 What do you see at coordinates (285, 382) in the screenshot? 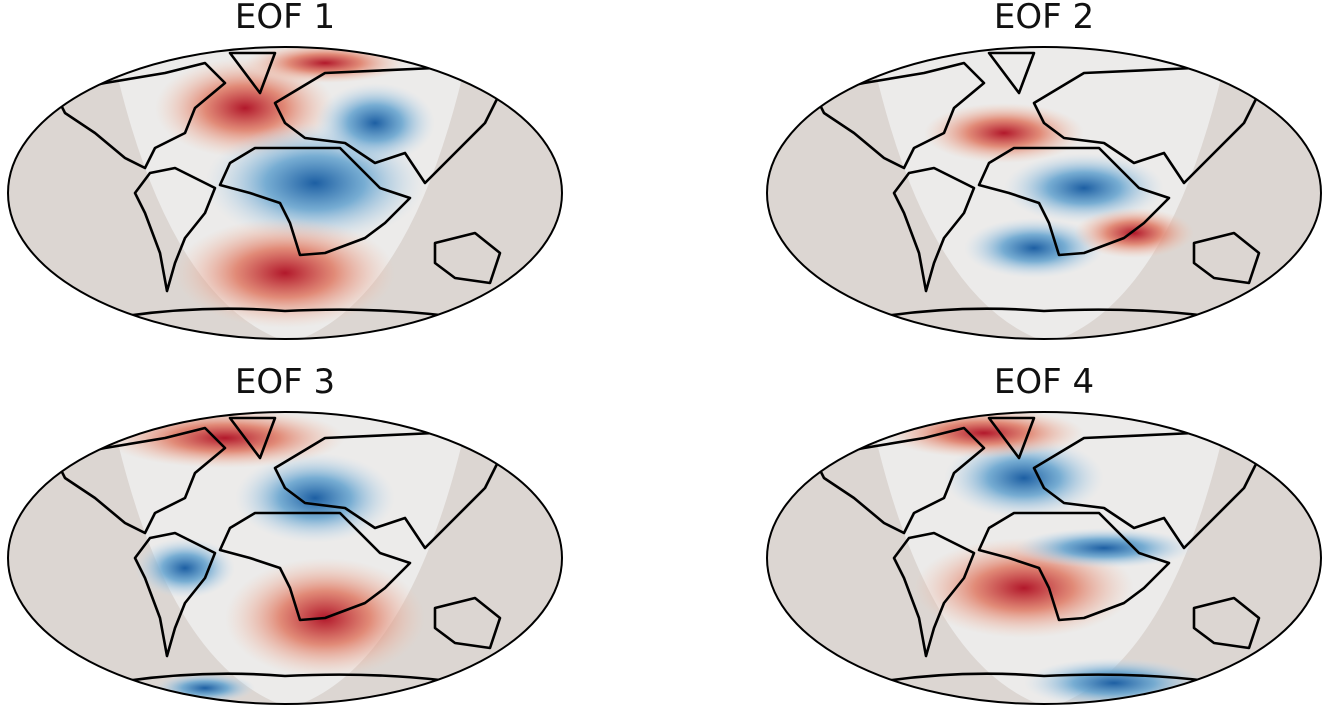
I see `panel-title: EOF 3` at bounding box center [285, 382].